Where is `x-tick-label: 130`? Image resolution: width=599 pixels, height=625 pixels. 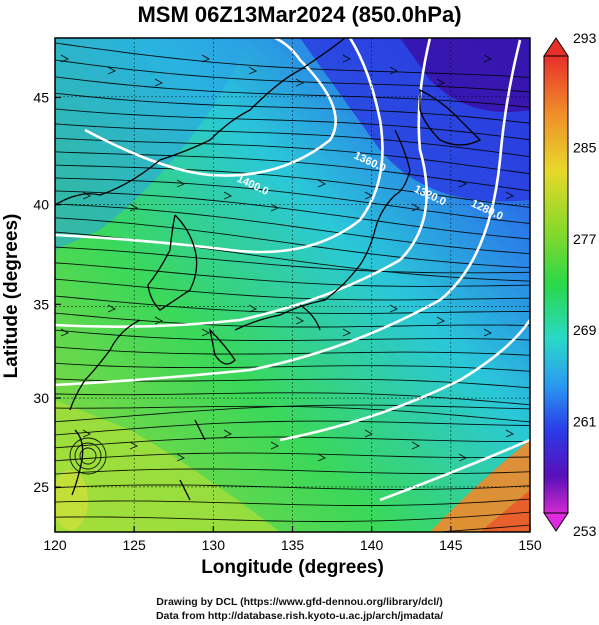 x-tick-label: 130 is located at coordinates (214, 545).